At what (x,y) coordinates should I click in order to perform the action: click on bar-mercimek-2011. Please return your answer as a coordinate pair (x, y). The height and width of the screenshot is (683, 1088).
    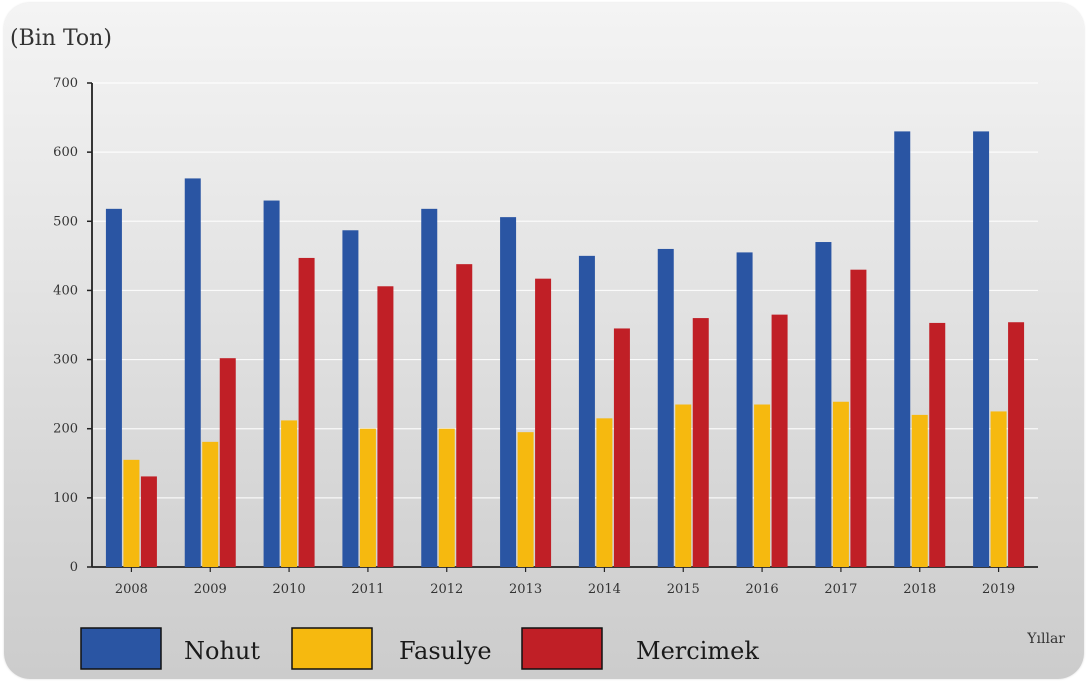
    Looking at the image, I should click on (385, 426).